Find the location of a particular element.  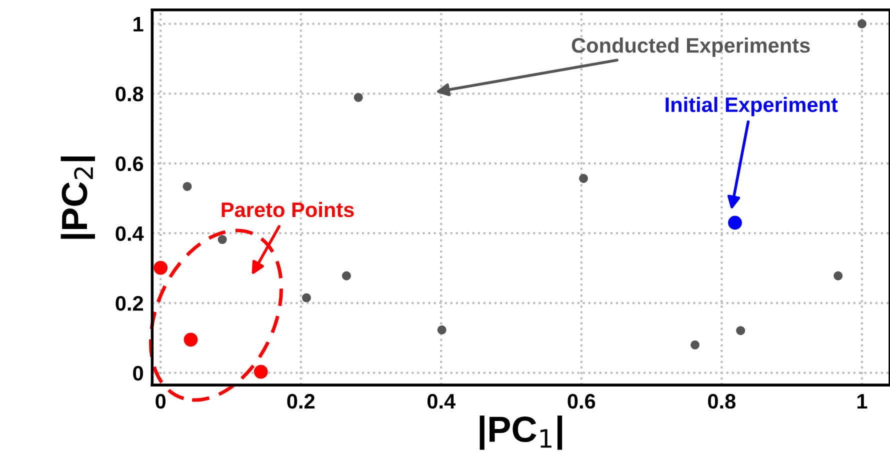

y-tick-label: 0.6 is located at coordinates (130, 164).